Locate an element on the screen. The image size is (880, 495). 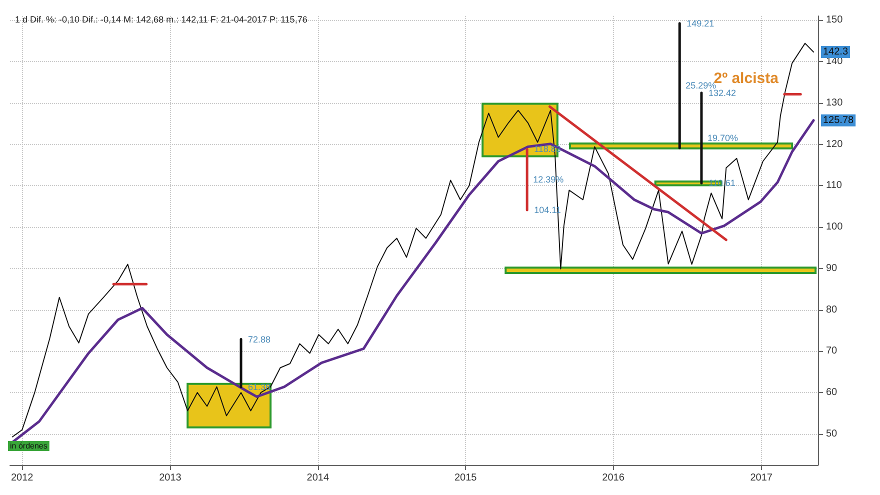
x-tick-label: 2012 is located at coordinates (22, 478).